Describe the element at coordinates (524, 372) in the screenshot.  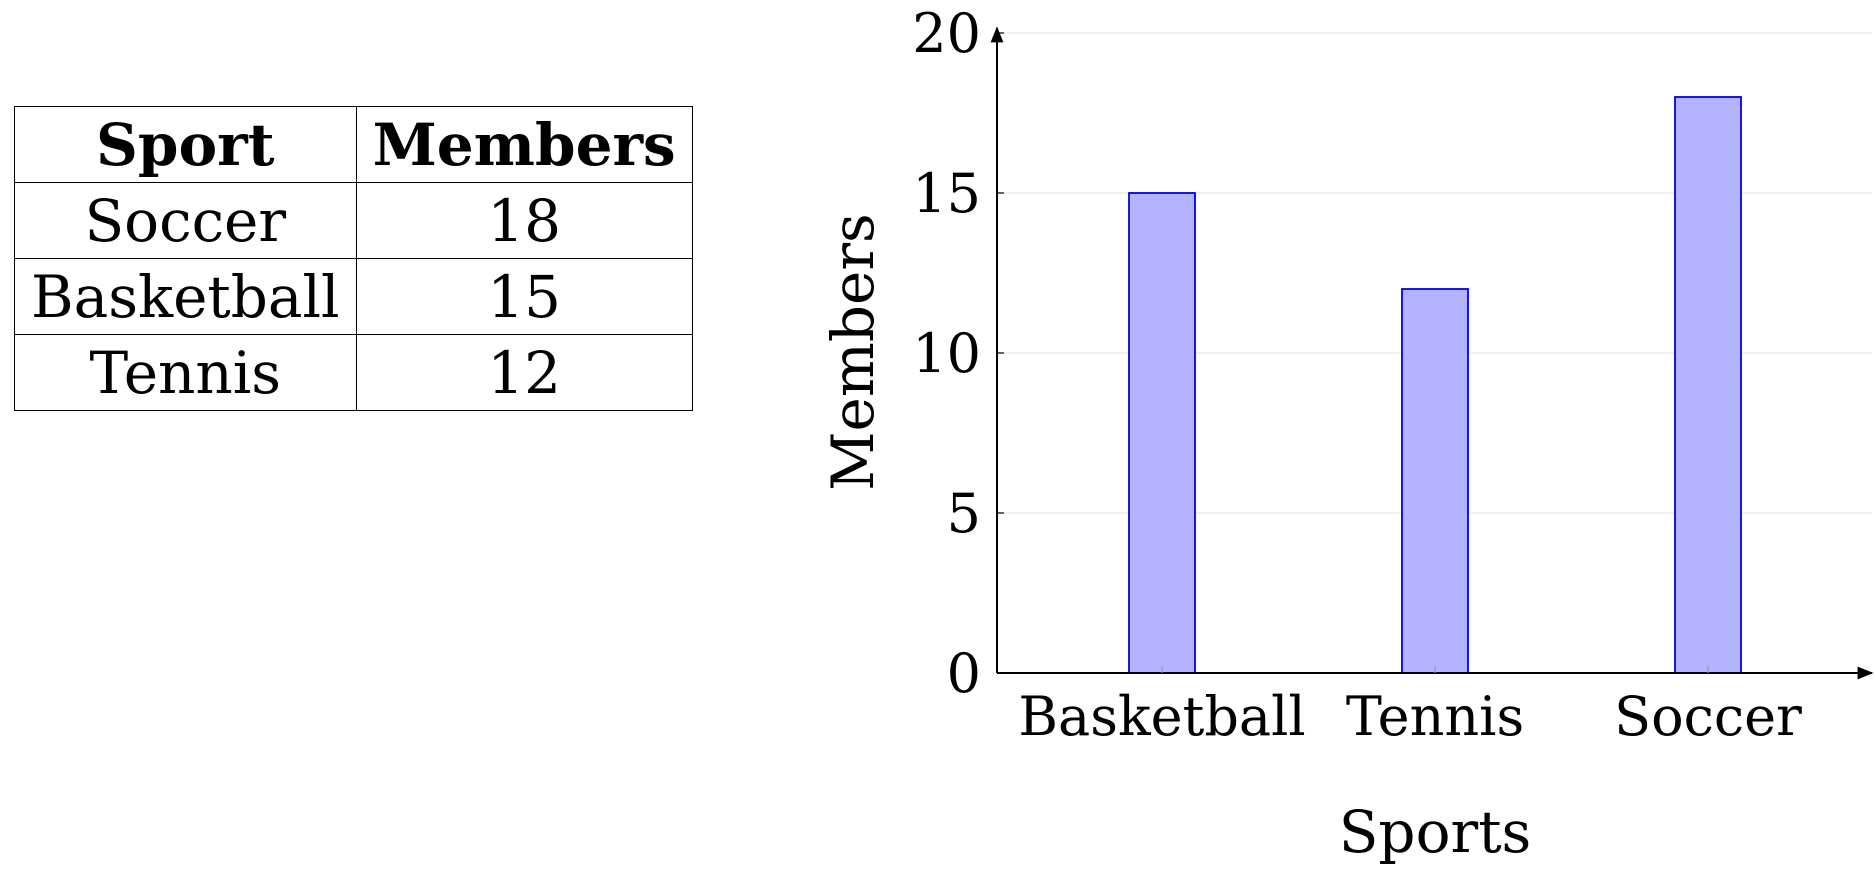
I see `cell-members: 12` at that location.